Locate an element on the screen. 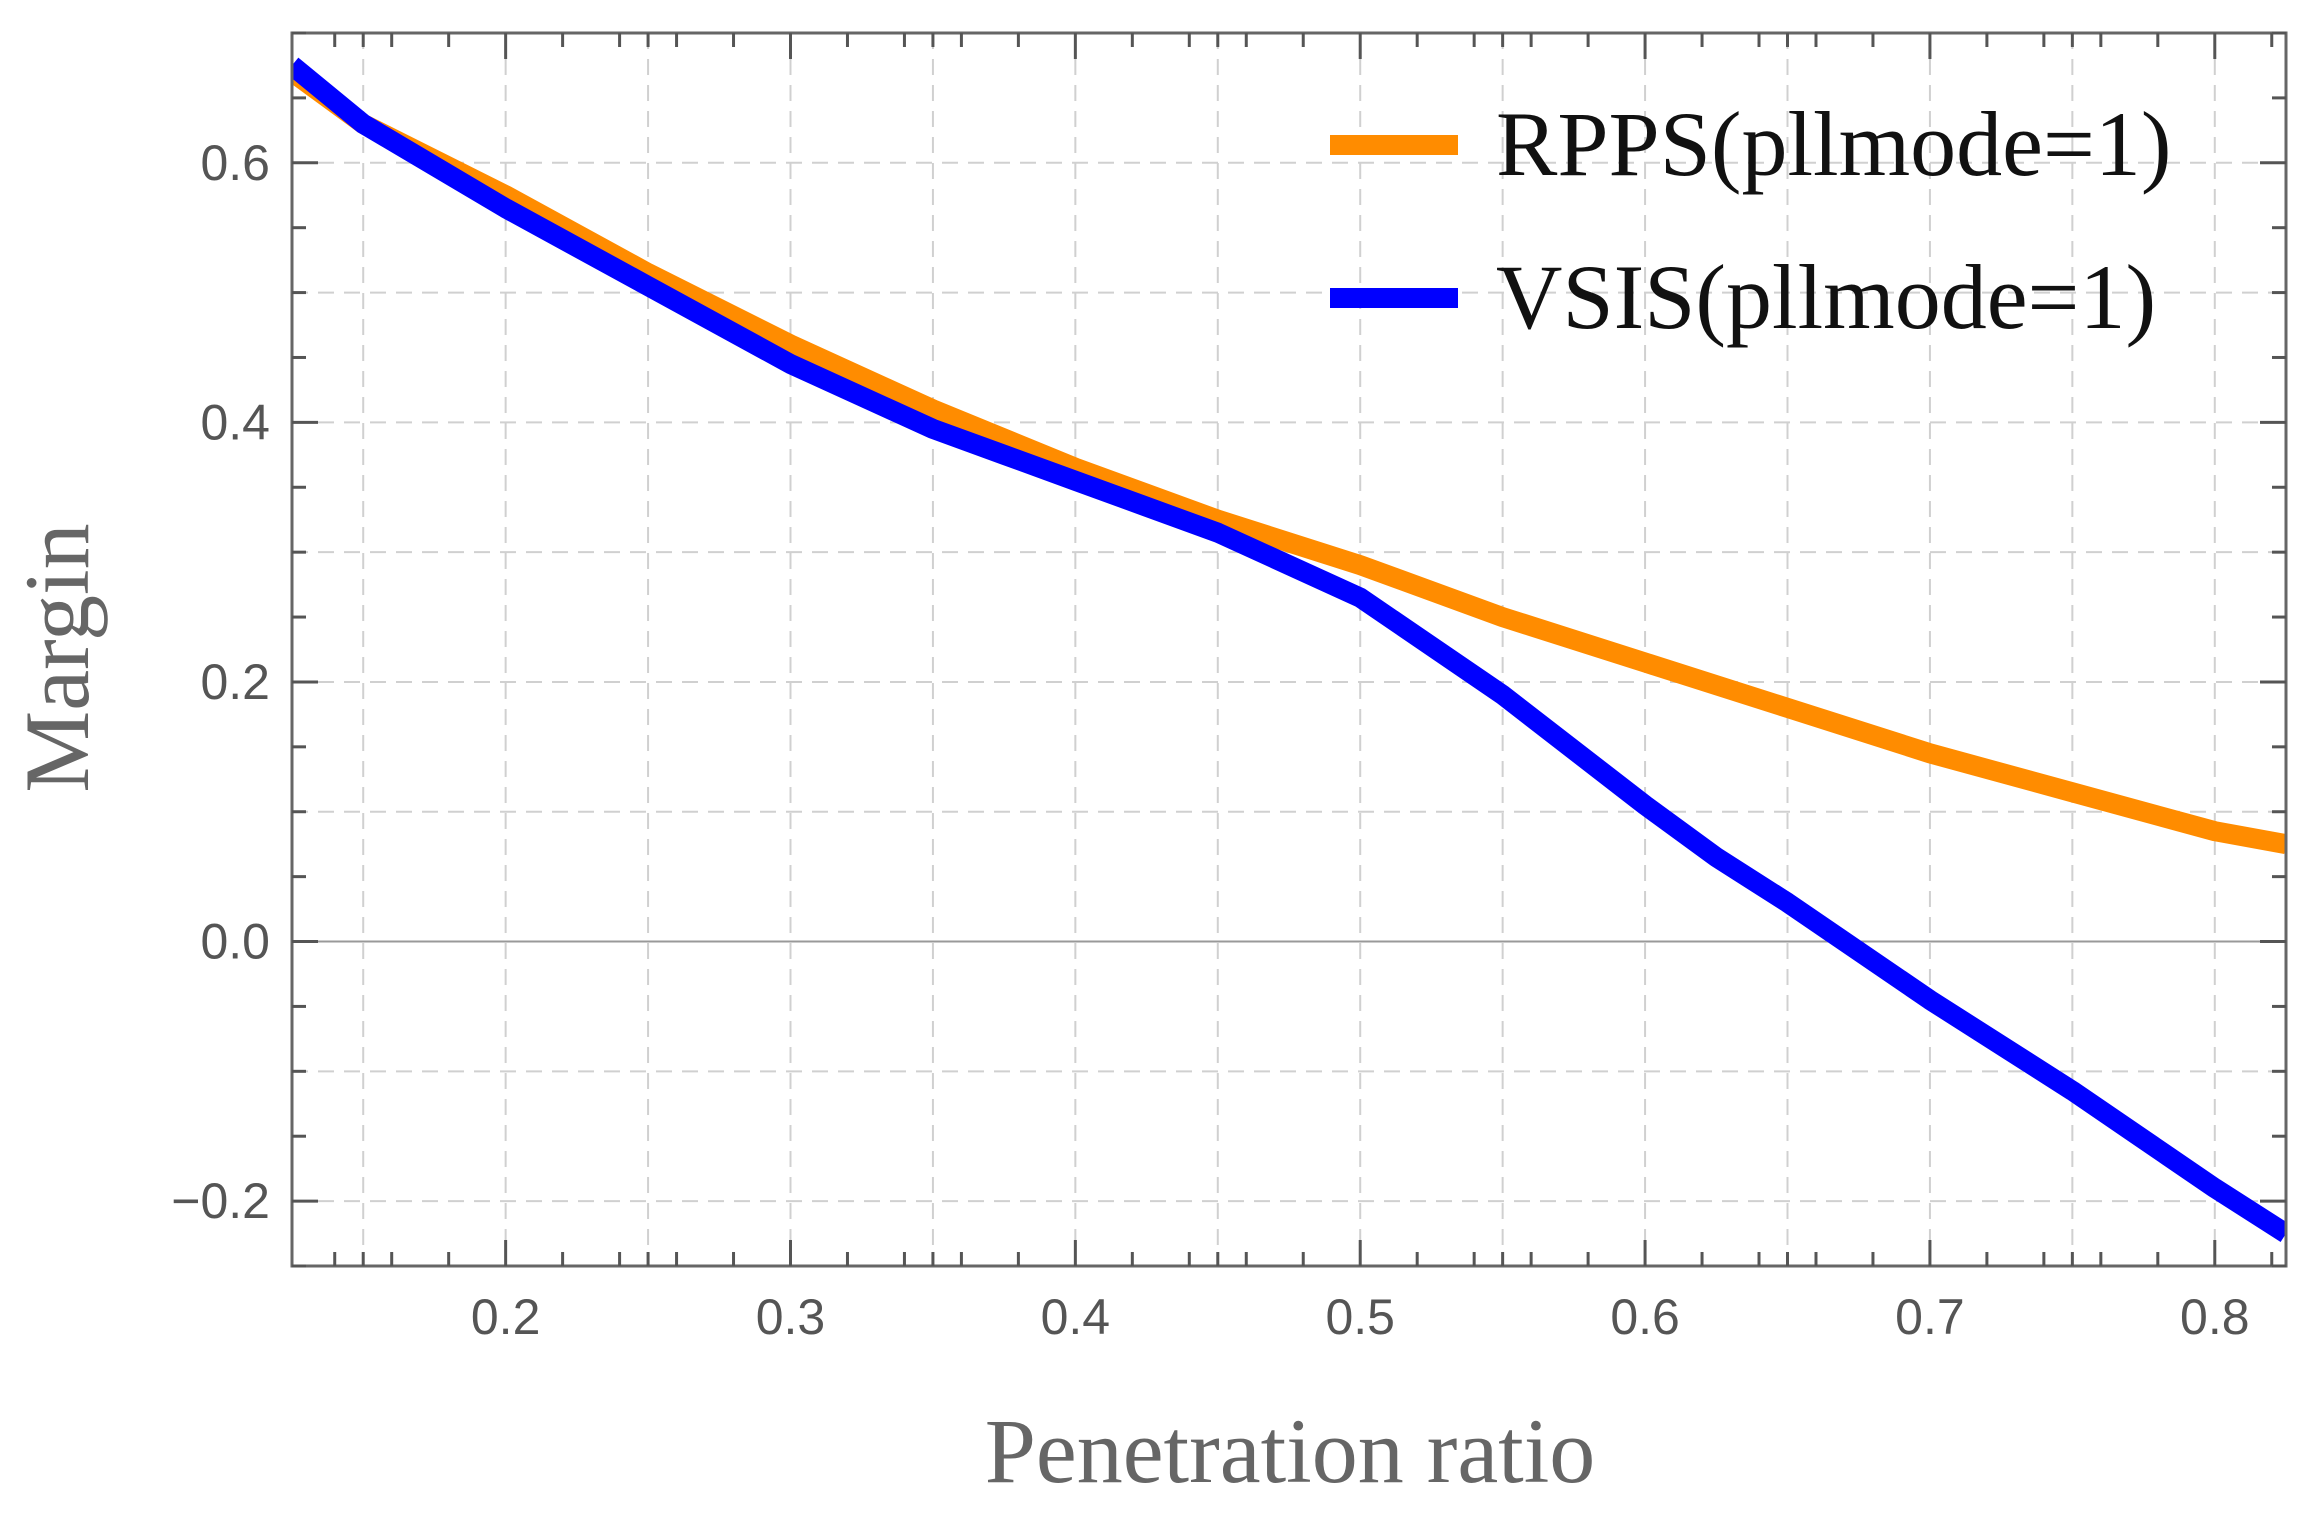 This screenshot has height=1520, width=2302. x-tick-label: 0.2 is located at coordinates (506, 1317).